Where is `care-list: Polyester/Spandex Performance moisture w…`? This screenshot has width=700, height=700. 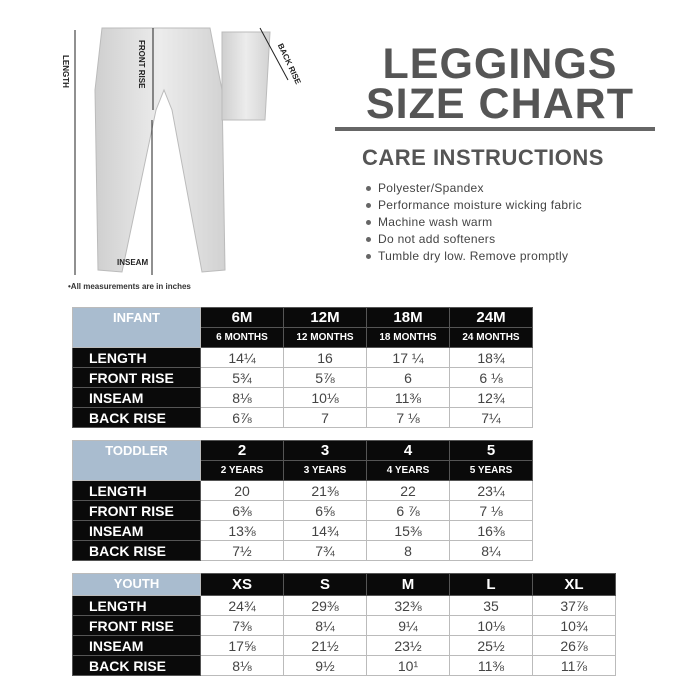
care-list: Polyester/Spandex Performance moisture w… is located at coordinates (474, 222).